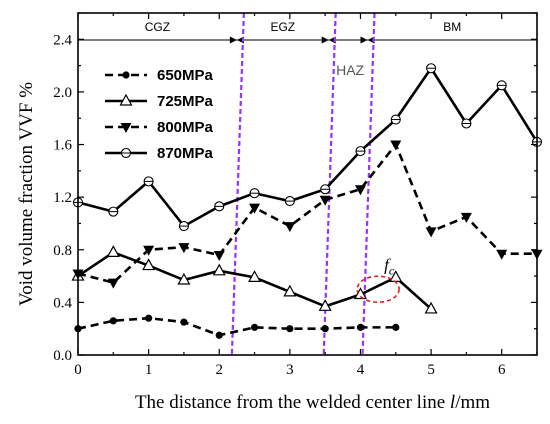 The height and width of the screenshot is (424, 550). I want to click on y-tick-label: 1.2, so click(62, 198).